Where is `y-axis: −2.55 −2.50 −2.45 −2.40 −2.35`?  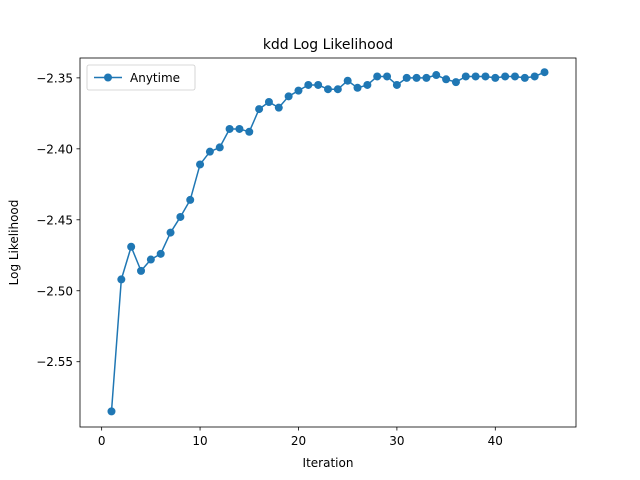
y-axis: −2.55 −2.50 −2.45 −2.40 −2.35 is located at coordinates (58, 220).